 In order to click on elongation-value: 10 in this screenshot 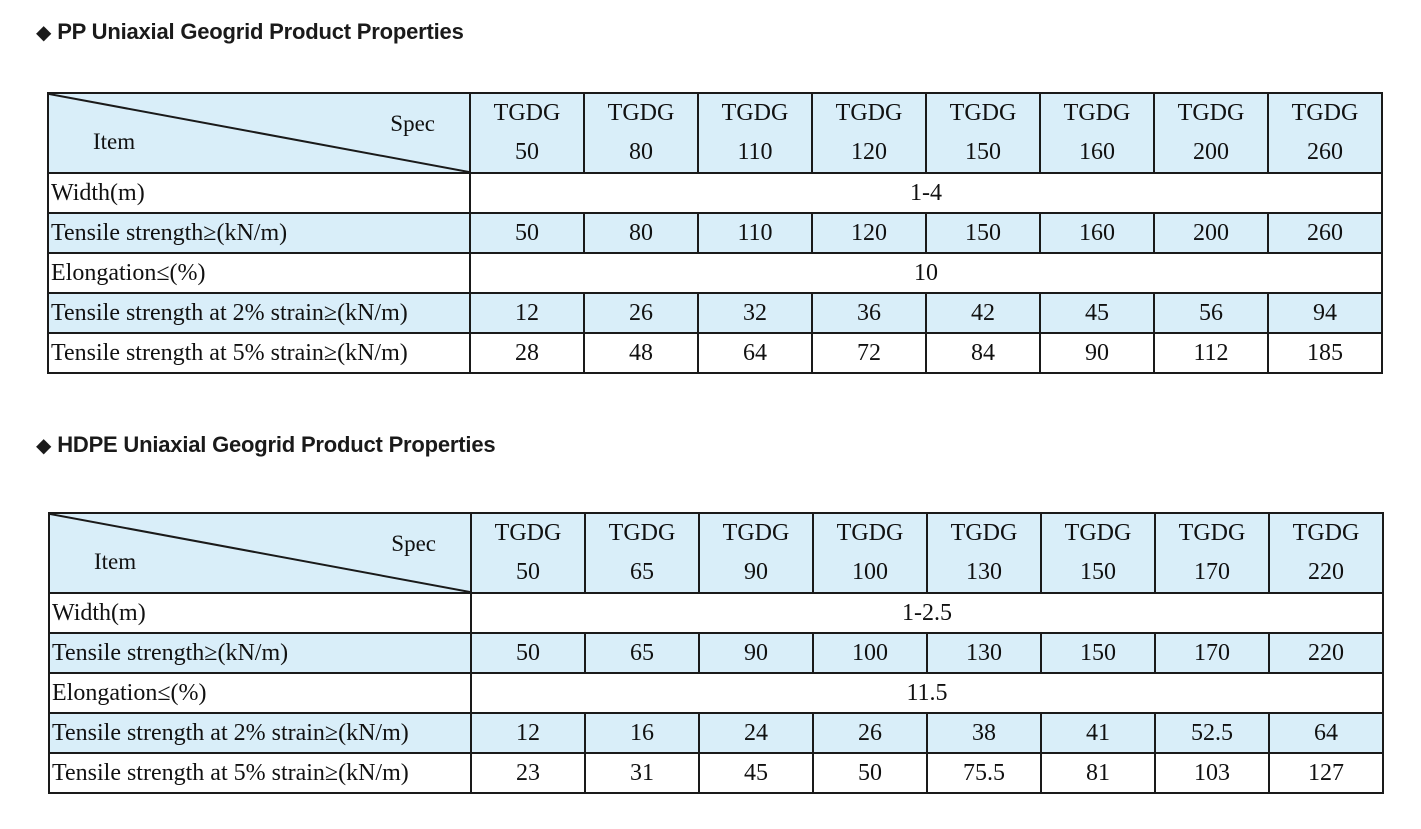, I will do `click(926, 273)`.